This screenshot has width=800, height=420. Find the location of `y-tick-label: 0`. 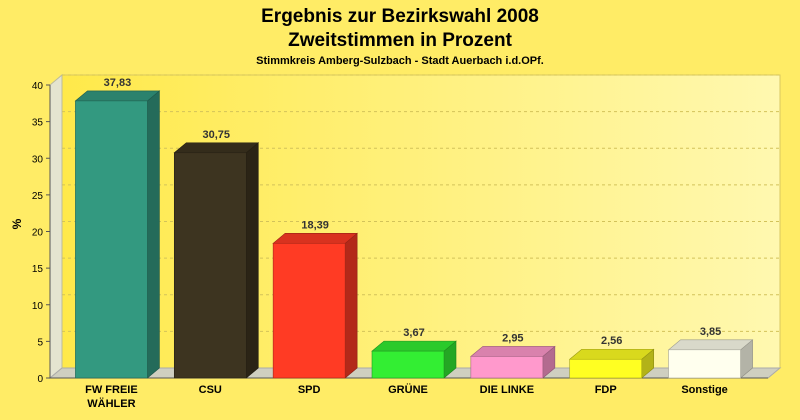

y-tick-label: 0 is located at coordinates (40, 379).